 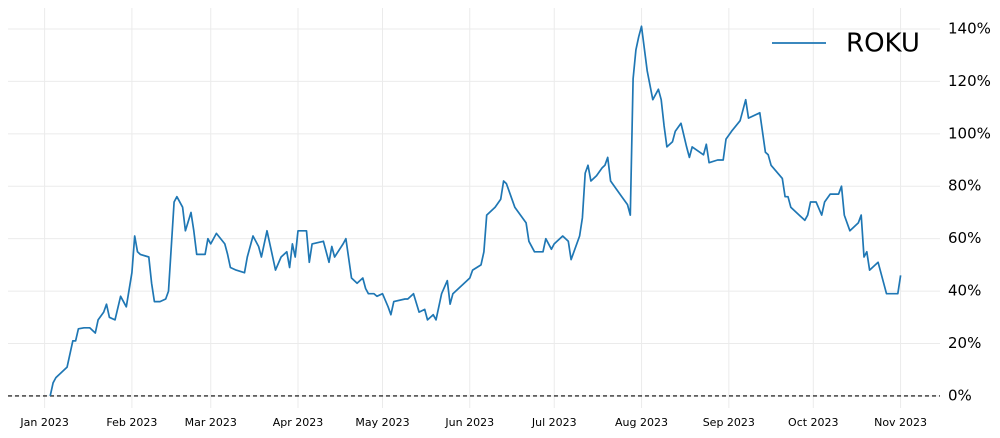 I want to click on x-tick-label: May 2023, so click(x=382, y=422).